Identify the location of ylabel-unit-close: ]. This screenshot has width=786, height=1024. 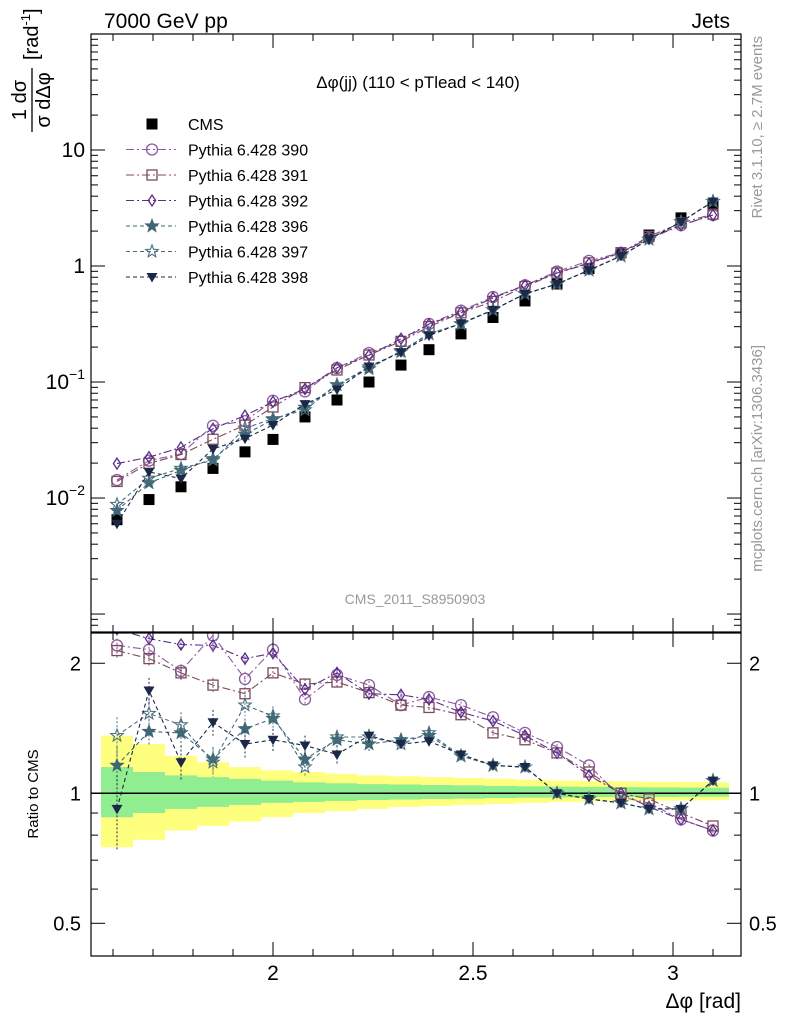
(32, 11).